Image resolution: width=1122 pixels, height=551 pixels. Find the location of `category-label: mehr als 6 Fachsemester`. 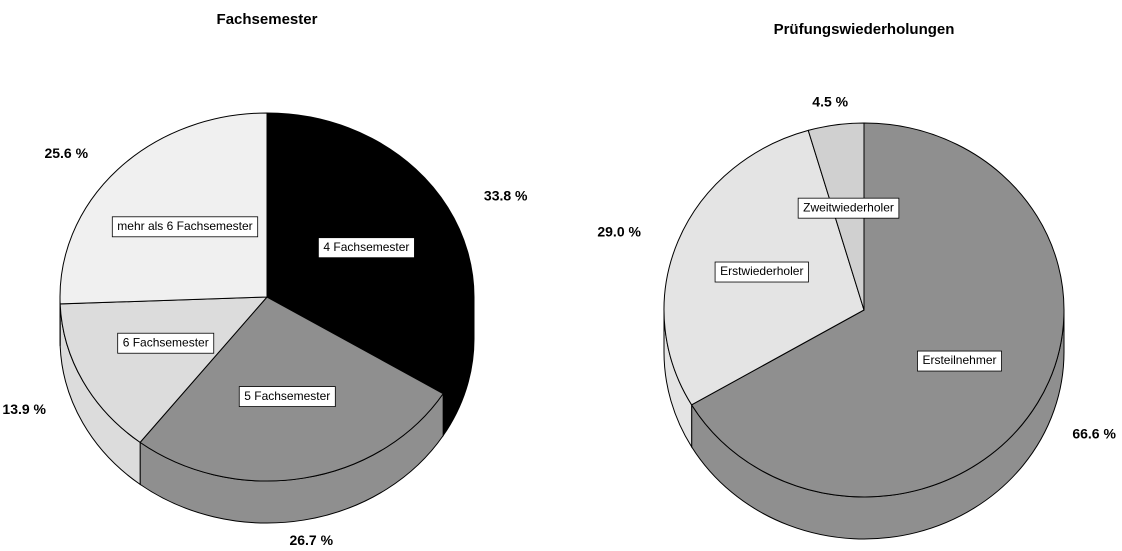

category-label: mehr als 6 Fachsemester is located at coordinates (185, 227).